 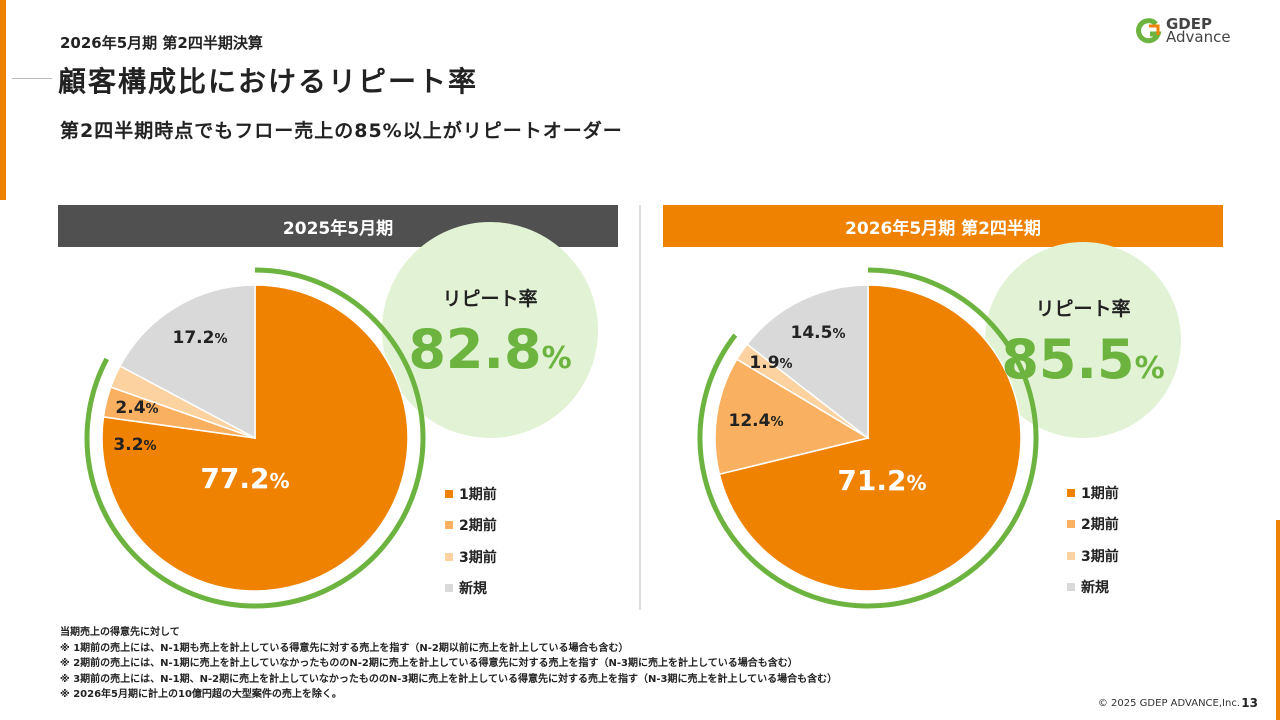 What do you see at coordinates (792, 417) in the screenshot?
I see `pie-slice-2期前` at bounding box center [792, 417].